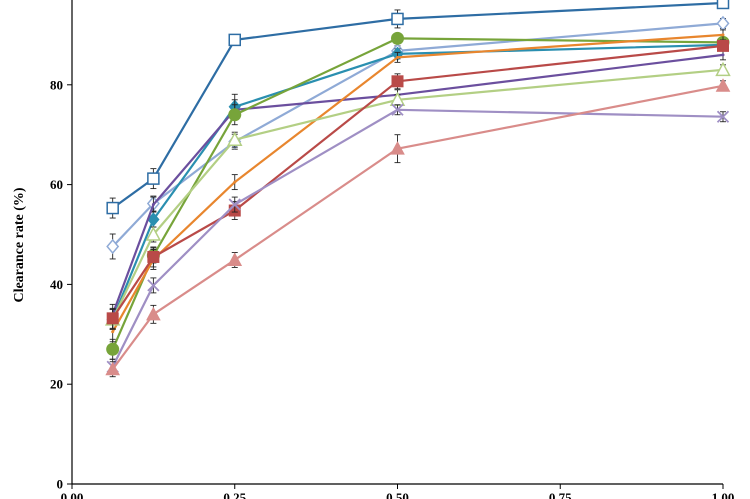 This screenshot has height=499, width=750. Describe the element at coordinates (234, 494) in the screenshot. I see `x-tick-label: 0.25` at that location.